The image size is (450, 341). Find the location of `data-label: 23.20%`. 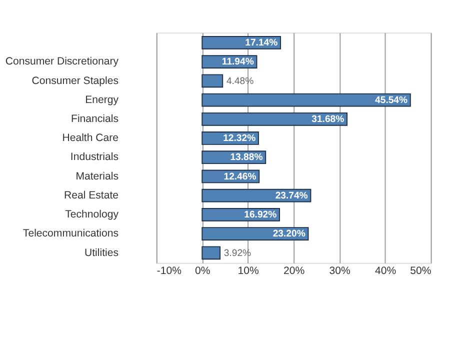

data-label: 23.20% is located at coordinates (289, 234).